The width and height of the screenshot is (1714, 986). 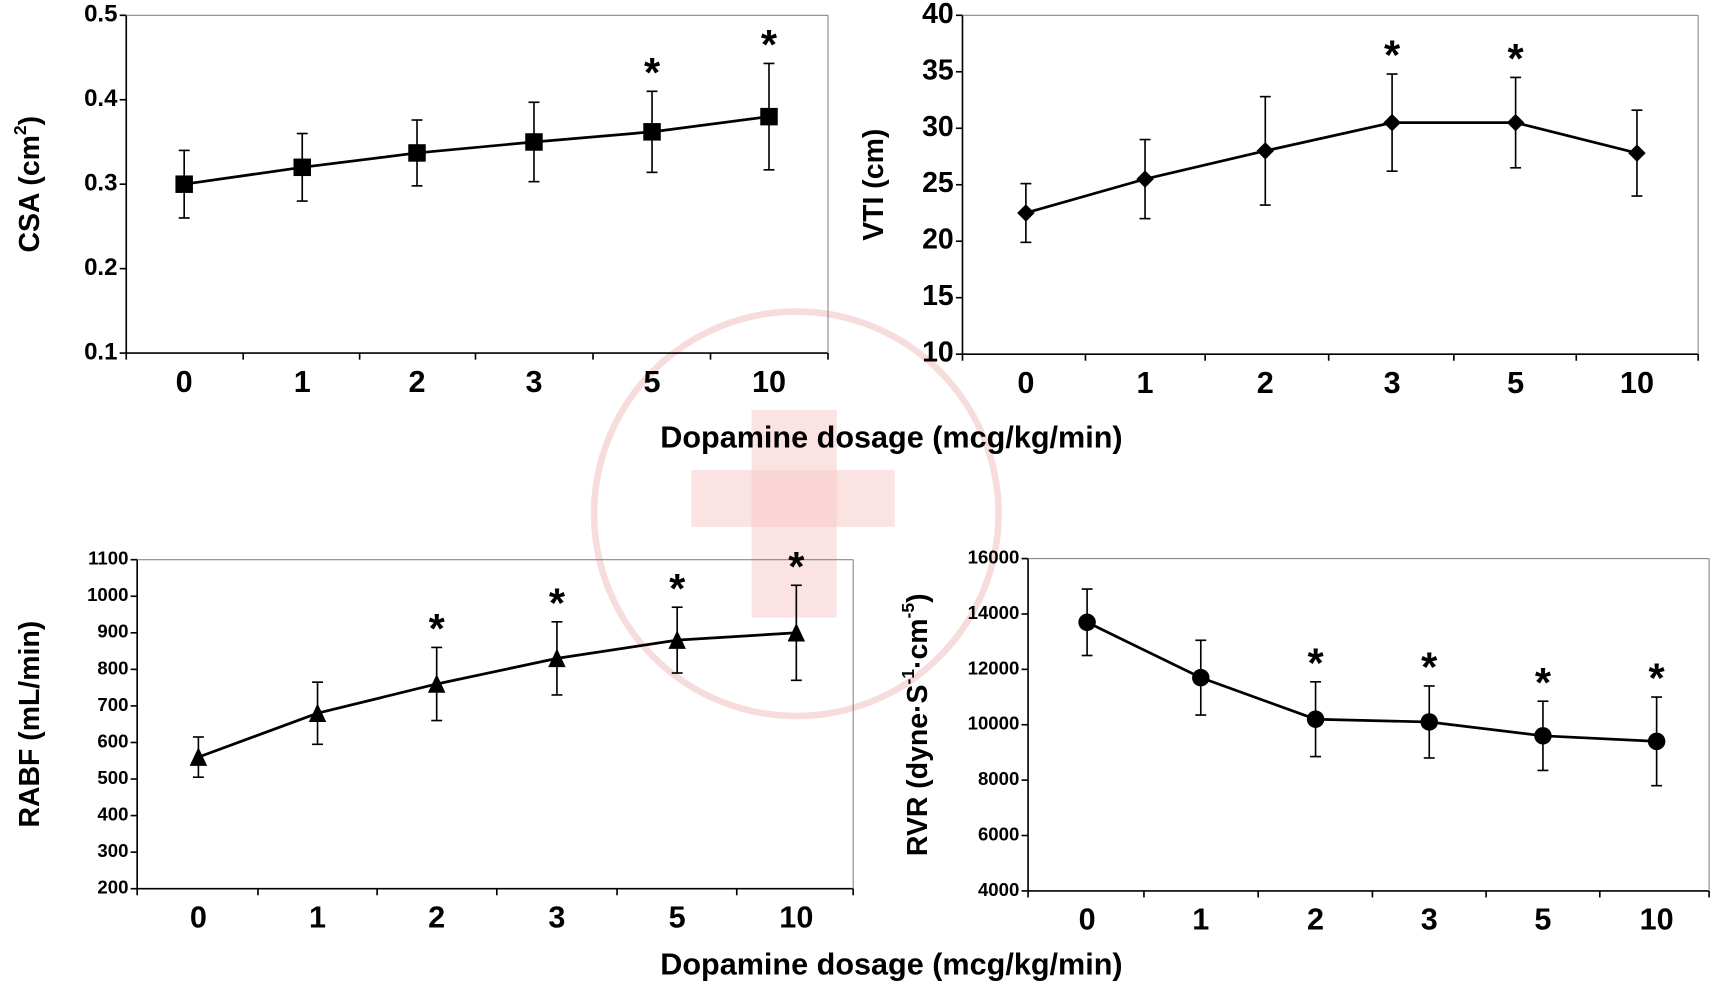 I want to click on y-tick-label: 900, so click(x=112, y=631).